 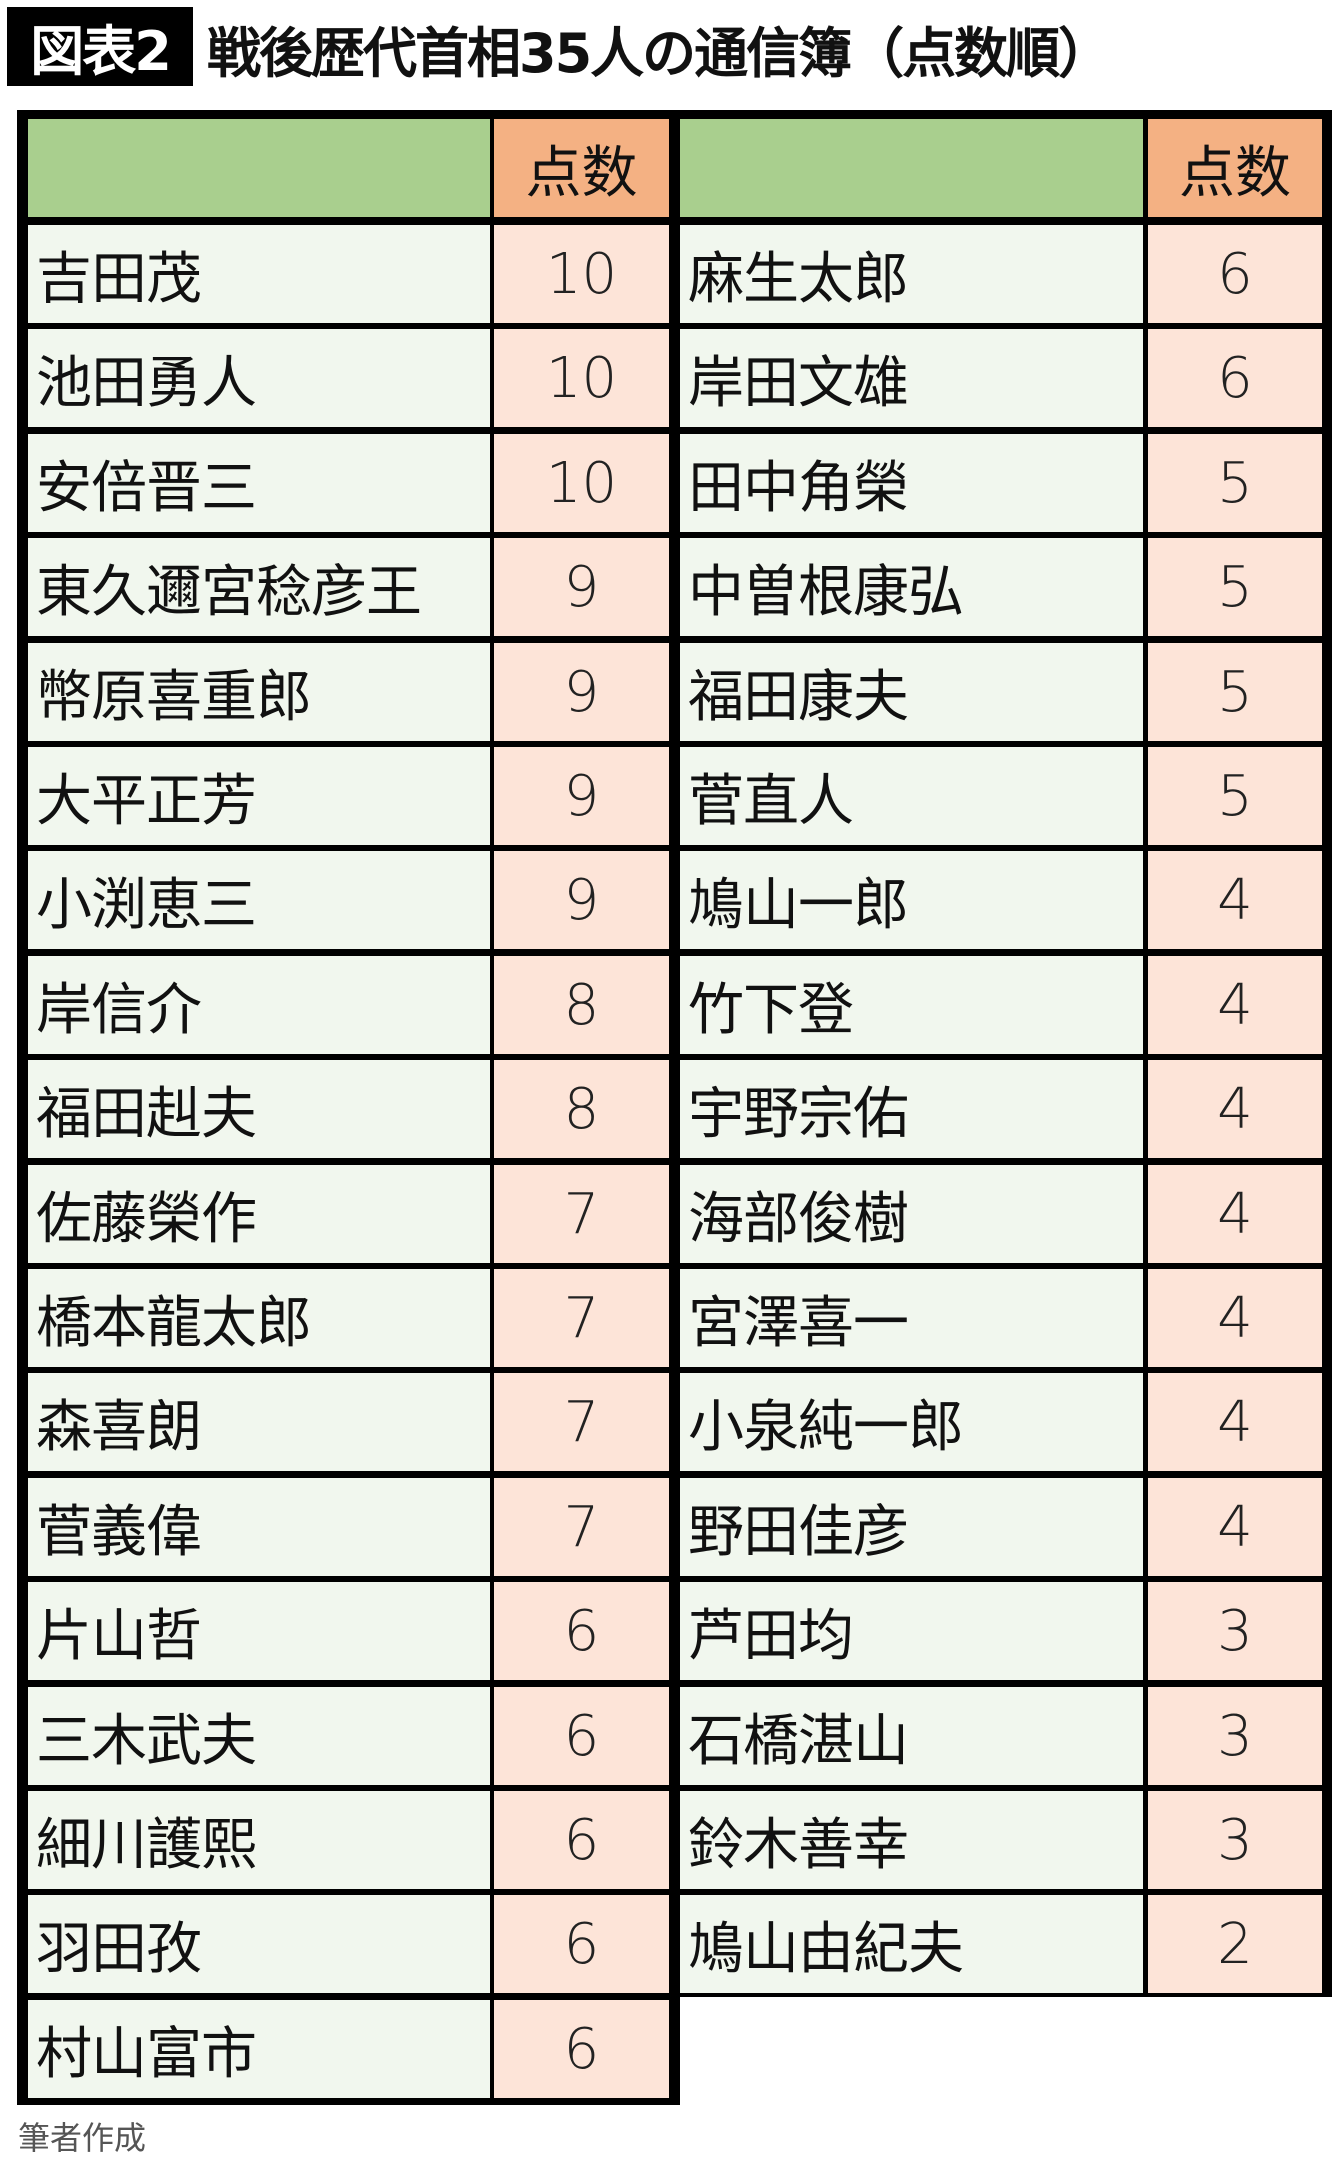 I want to click on table-cell-name: 芦田均, so click(x=911, y=1631).